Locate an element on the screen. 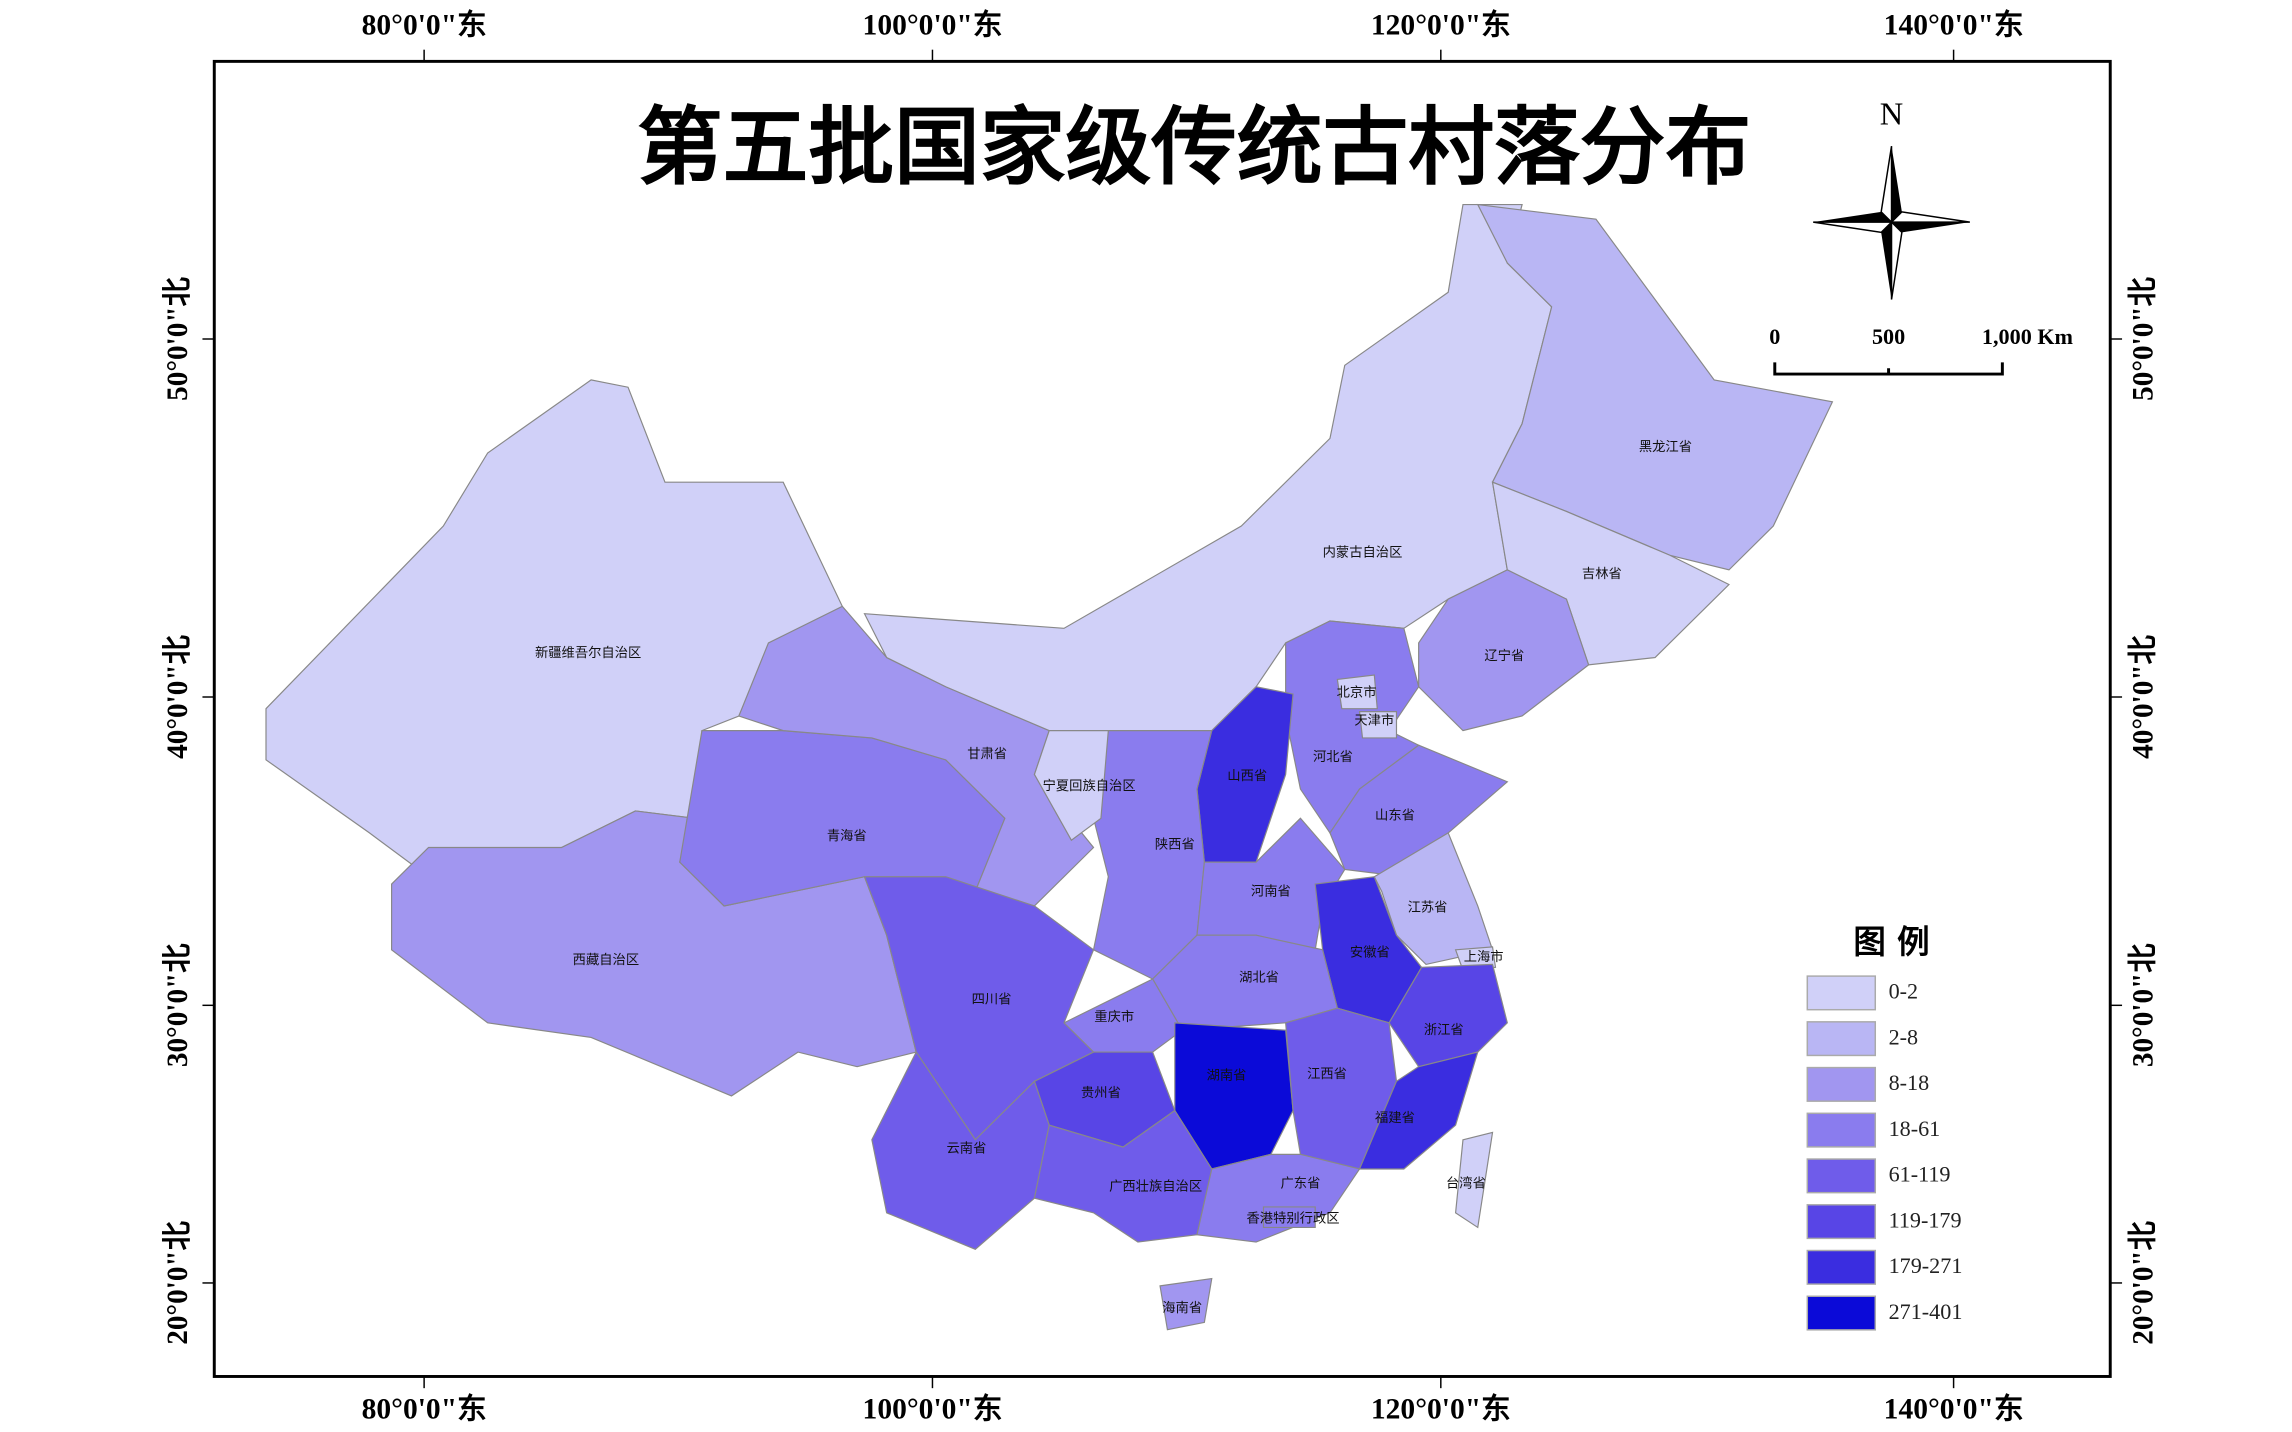  province-label: 北京市 is located at coordinates (1357, 692).